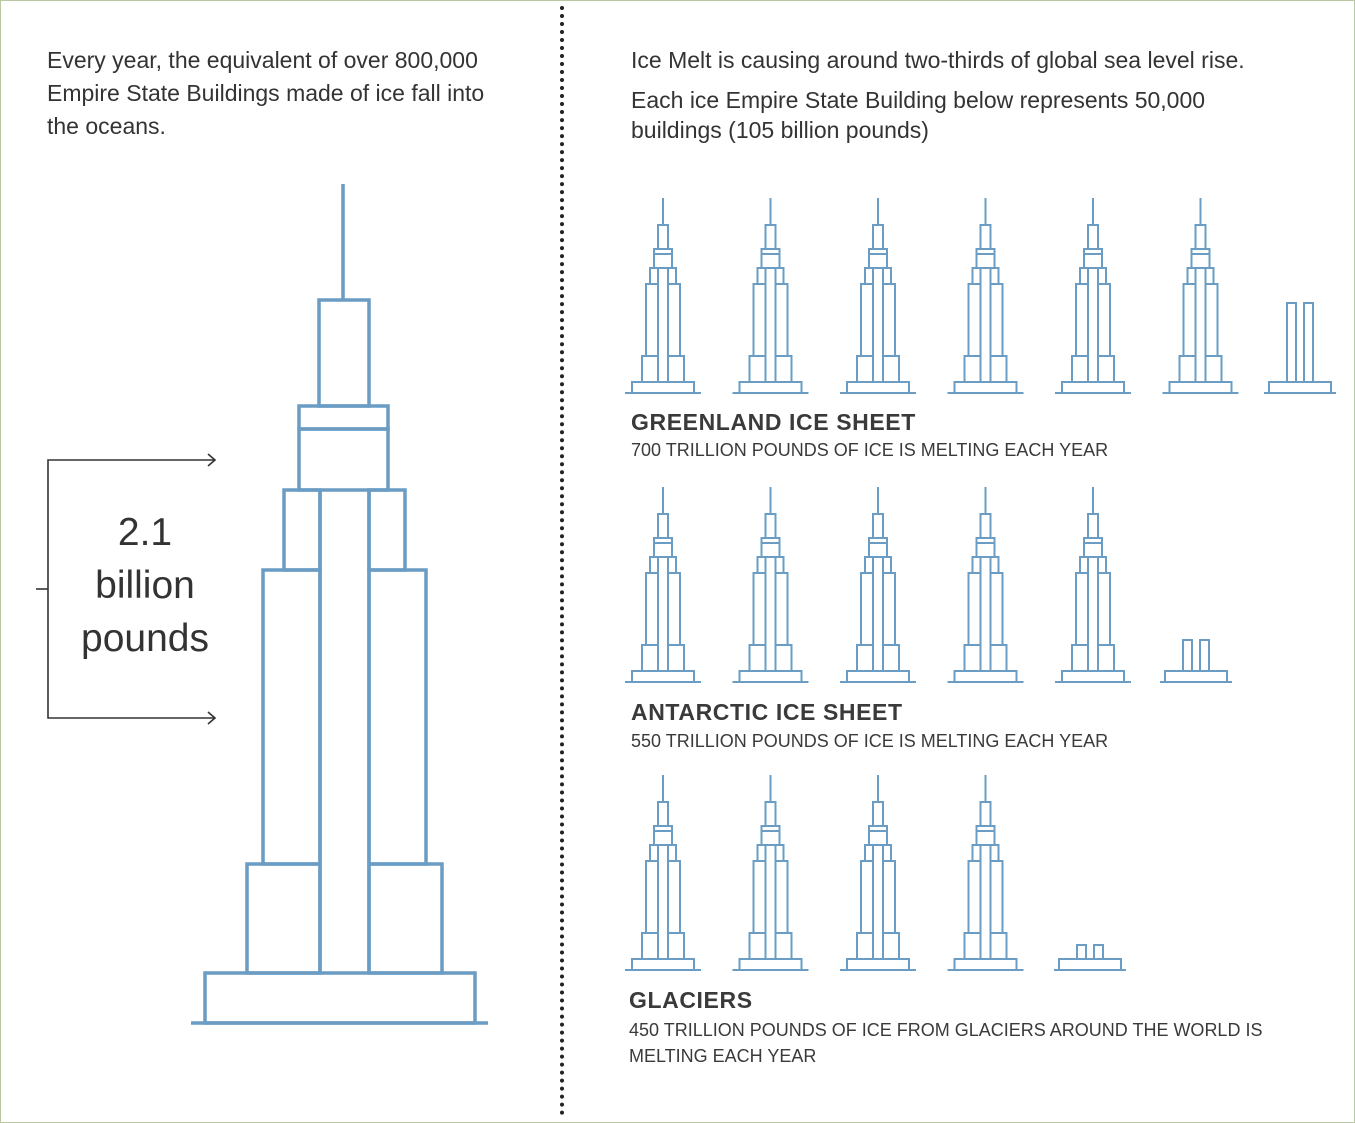  I want to click on big-building-label: 2.1 billion pounds, so click(145, 585).